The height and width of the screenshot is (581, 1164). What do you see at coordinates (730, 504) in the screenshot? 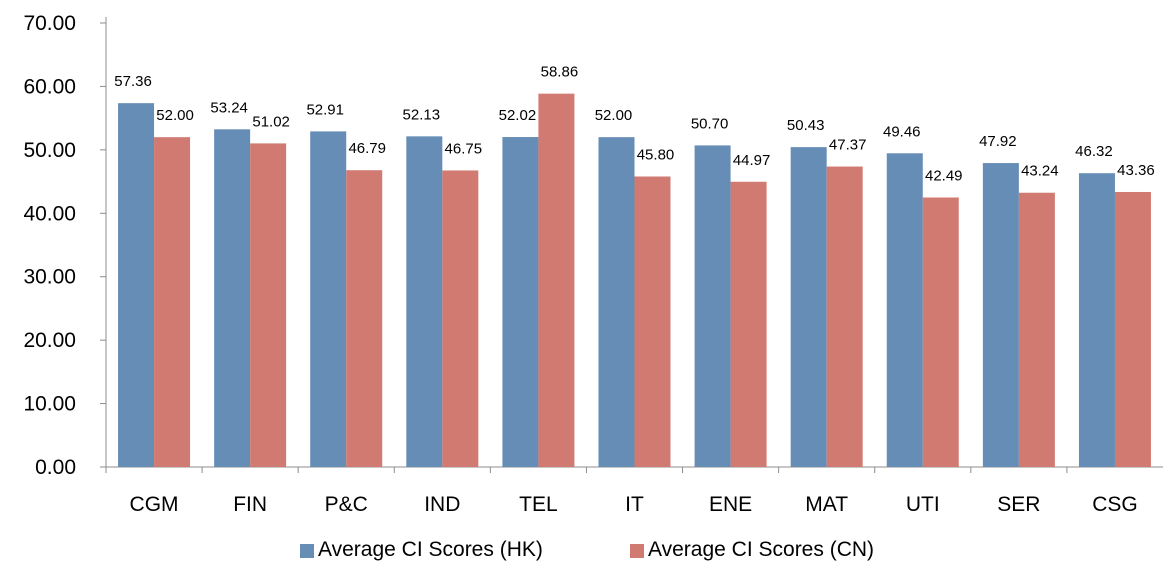
I see `x-tick-label: ENE` at bounding box center [730, 504].